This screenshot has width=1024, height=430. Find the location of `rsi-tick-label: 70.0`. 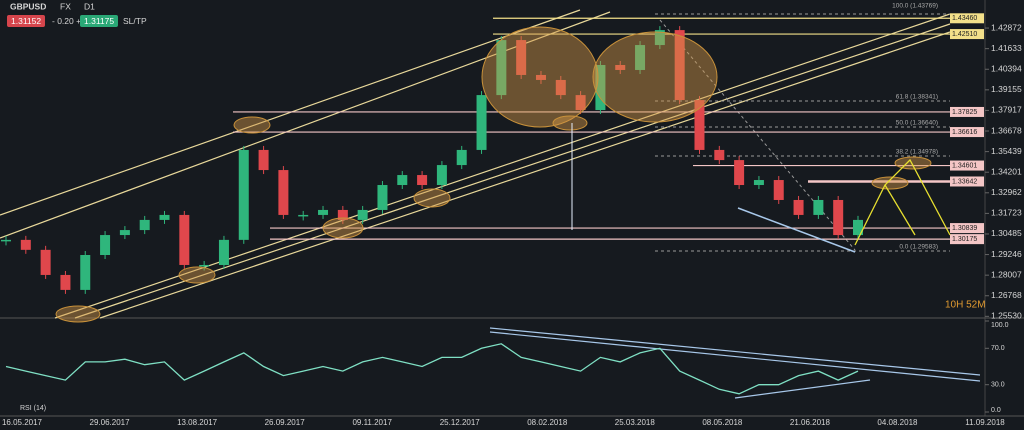

rsi-tick-label: 70.0 is located at coordinates (998, 348).